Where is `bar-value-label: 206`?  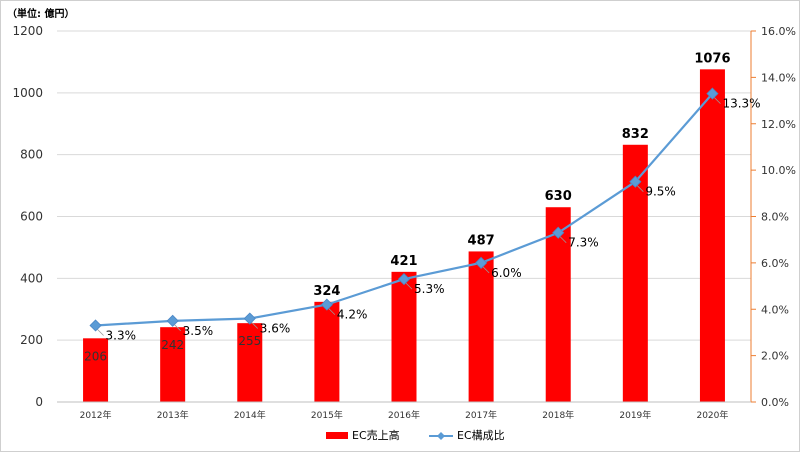
bar-value-label: 206 is located at coordinates (95, 356).